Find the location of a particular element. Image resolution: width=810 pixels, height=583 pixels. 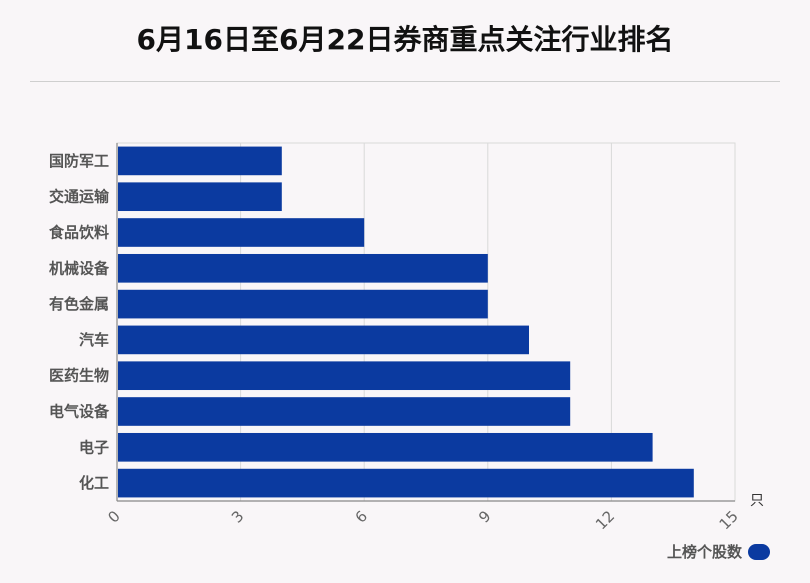

x-tick-label: 9 is located at coordinates (484, 516).